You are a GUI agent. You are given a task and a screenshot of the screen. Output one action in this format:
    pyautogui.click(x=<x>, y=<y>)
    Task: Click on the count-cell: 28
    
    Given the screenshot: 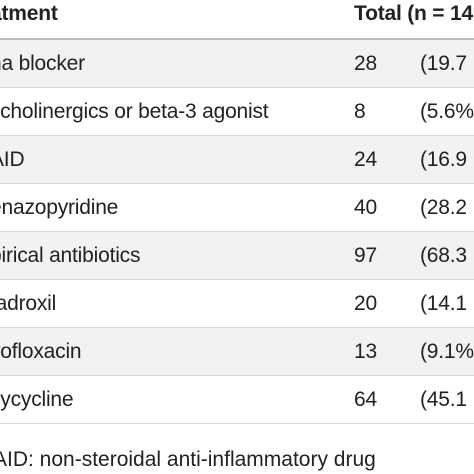 What is the action you would take?
    pyautogui.click(x=365, y=63)
    